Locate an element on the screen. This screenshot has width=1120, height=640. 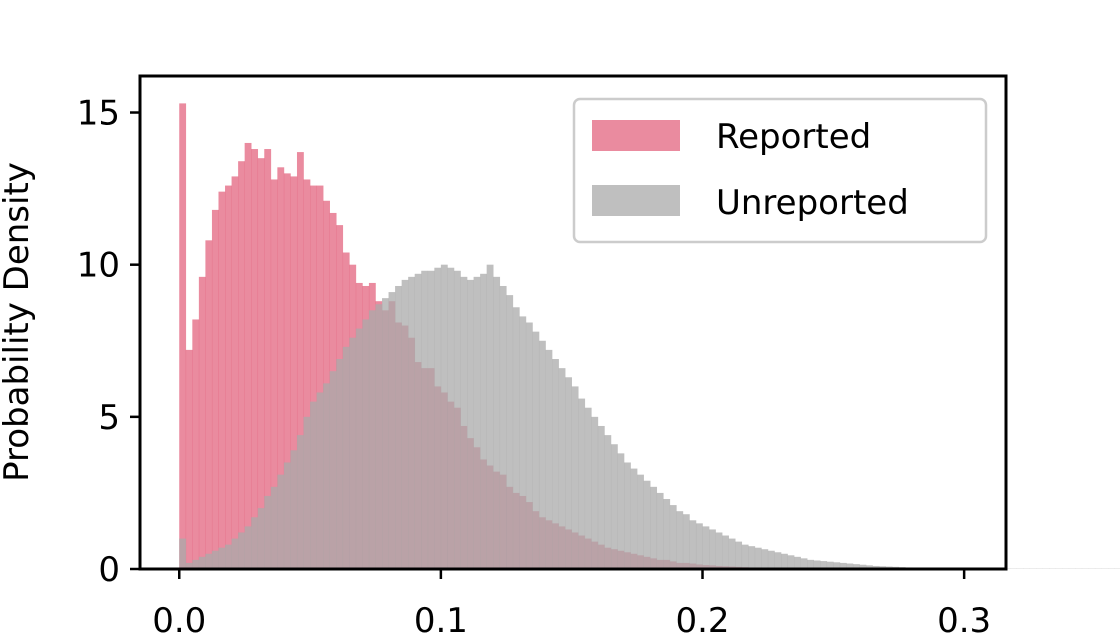
x-tick-label: 0.0 is located at coordinates (179, 620).